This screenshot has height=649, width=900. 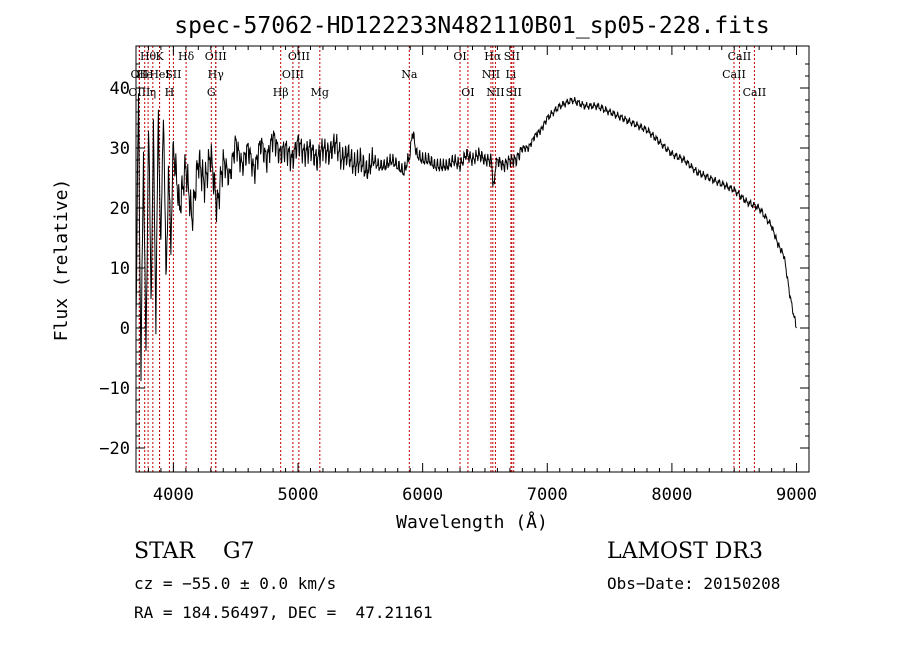 I want to click on y-tick-label: 30, so click(x=120, y=149).